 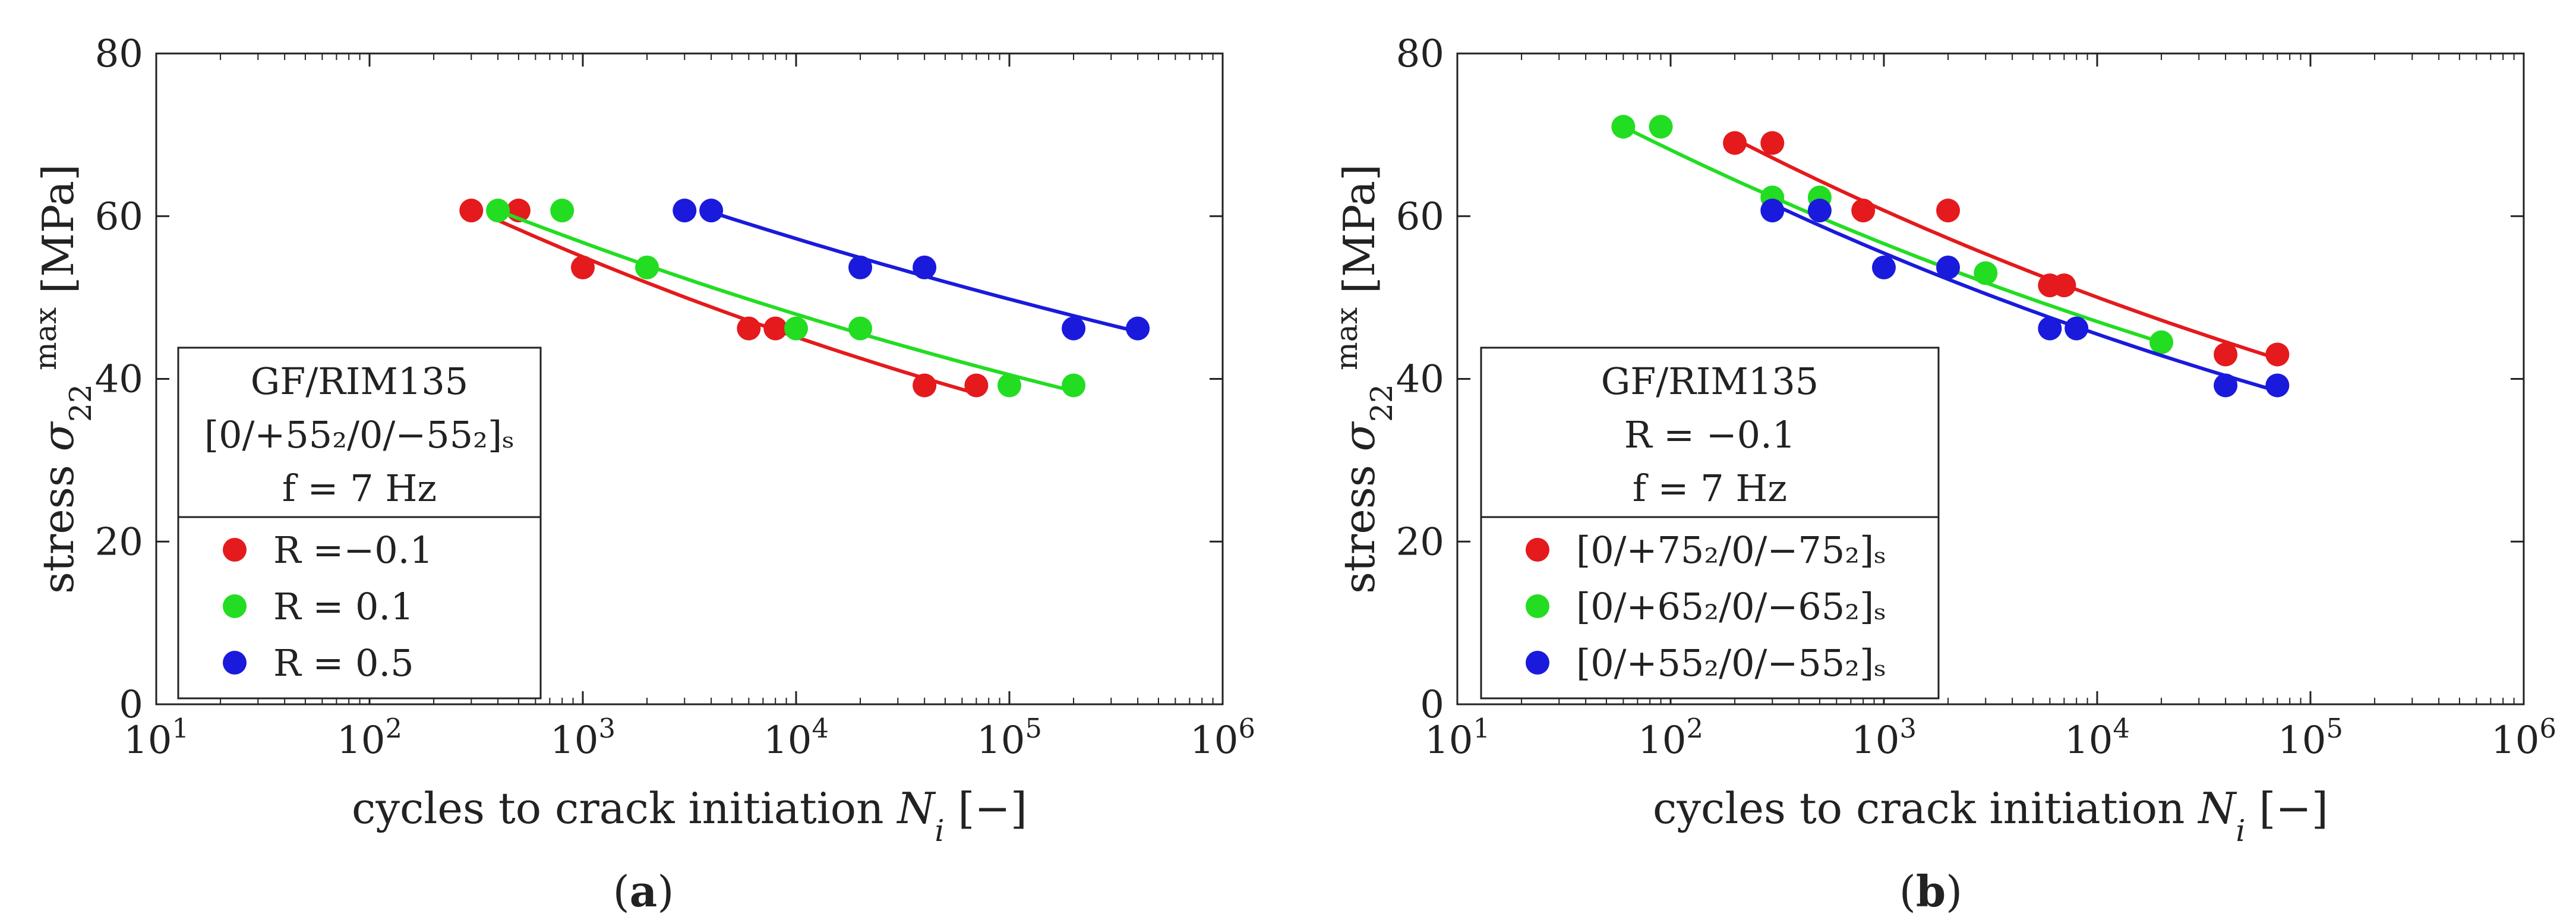 I want to click on legend-entry: [0/+55₂/0/−55₂]ₛ, so click(x=1731, y=663).